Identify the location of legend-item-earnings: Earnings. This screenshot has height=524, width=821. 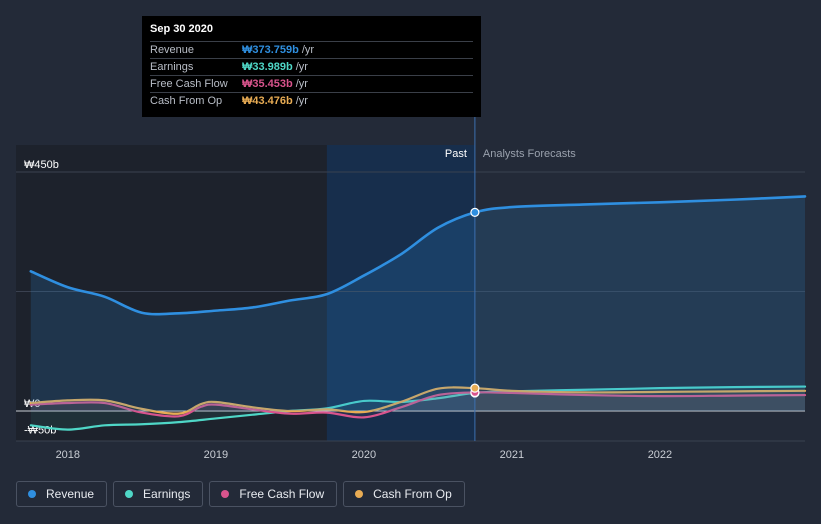
(158, 494).